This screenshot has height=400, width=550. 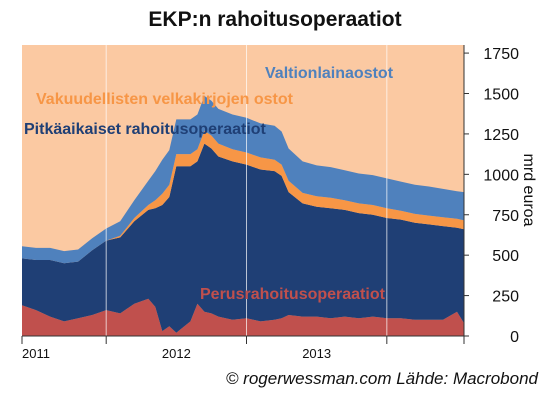 I want to click on y-tick-label: 1750, so click(x=501, y=54).